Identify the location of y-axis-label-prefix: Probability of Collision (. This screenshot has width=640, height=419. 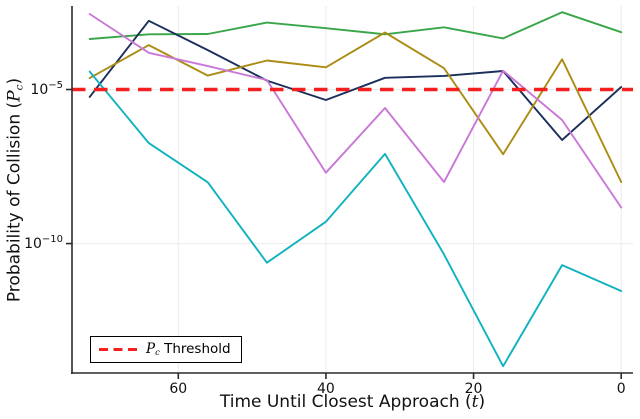
(14, 202).